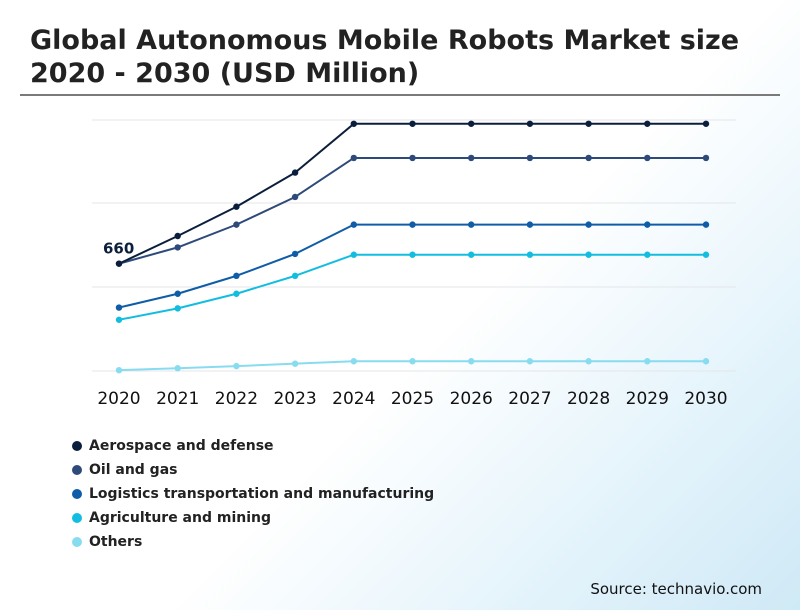  I want to click on x-tick-label-2024: 2024, so click(353, 399).